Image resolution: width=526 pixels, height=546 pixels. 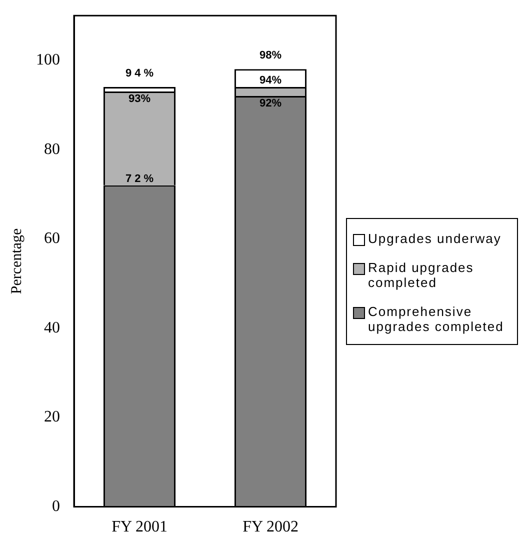 What do you see at coordinates (270, 527) in the screenshot?
I see `x-tick-label: FY 2002` at bounding box center [270, 527].